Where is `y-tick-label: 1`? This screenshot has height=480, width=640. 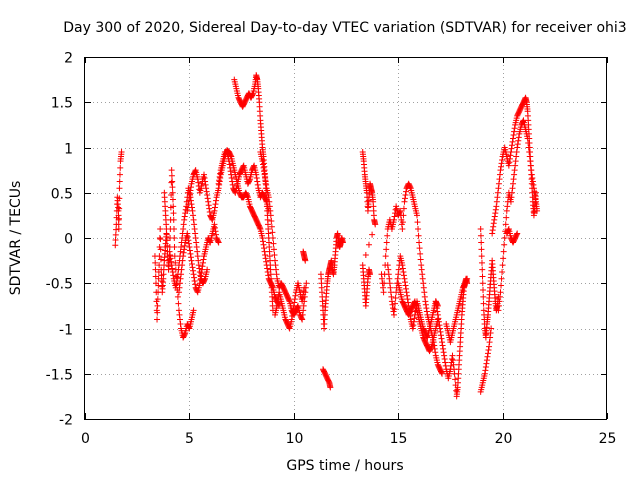 y-tick-label: 1 is located at coordinates (68, 150).